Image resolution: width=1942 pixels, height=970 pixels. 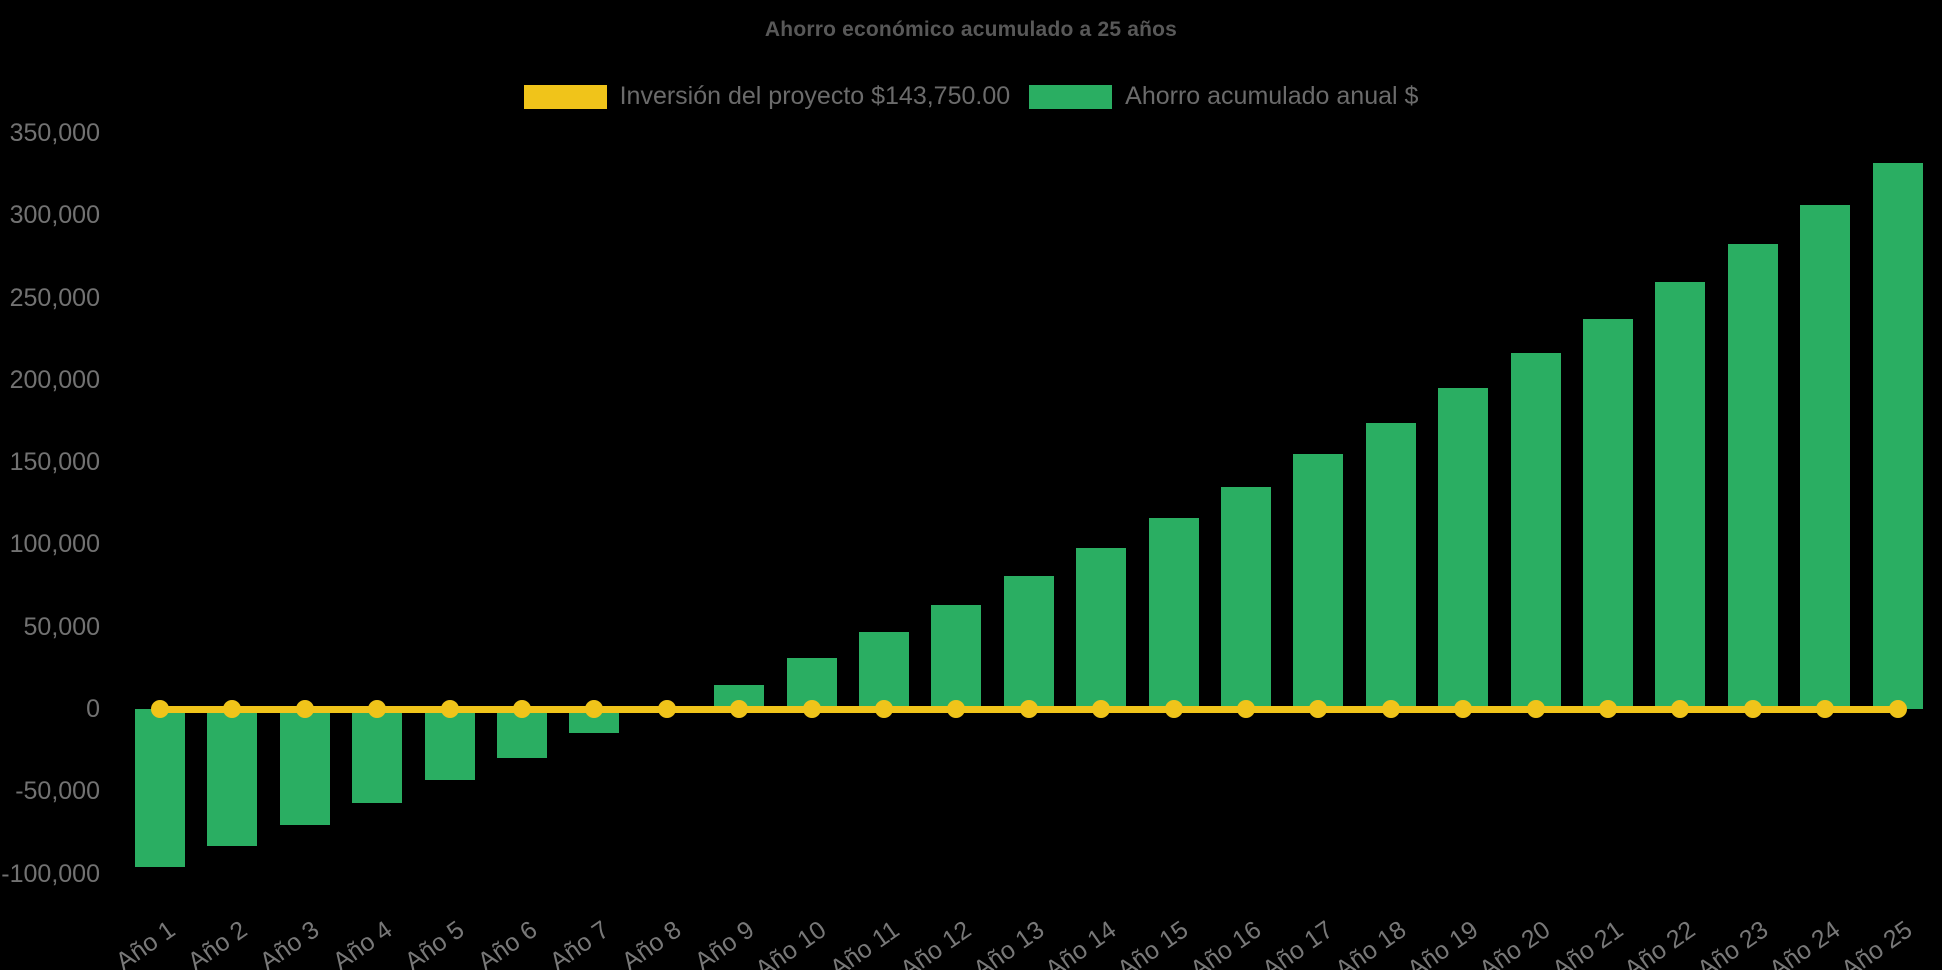 I want to click on y-axis-tick-label: 250,000, so click(x=54, y=297).